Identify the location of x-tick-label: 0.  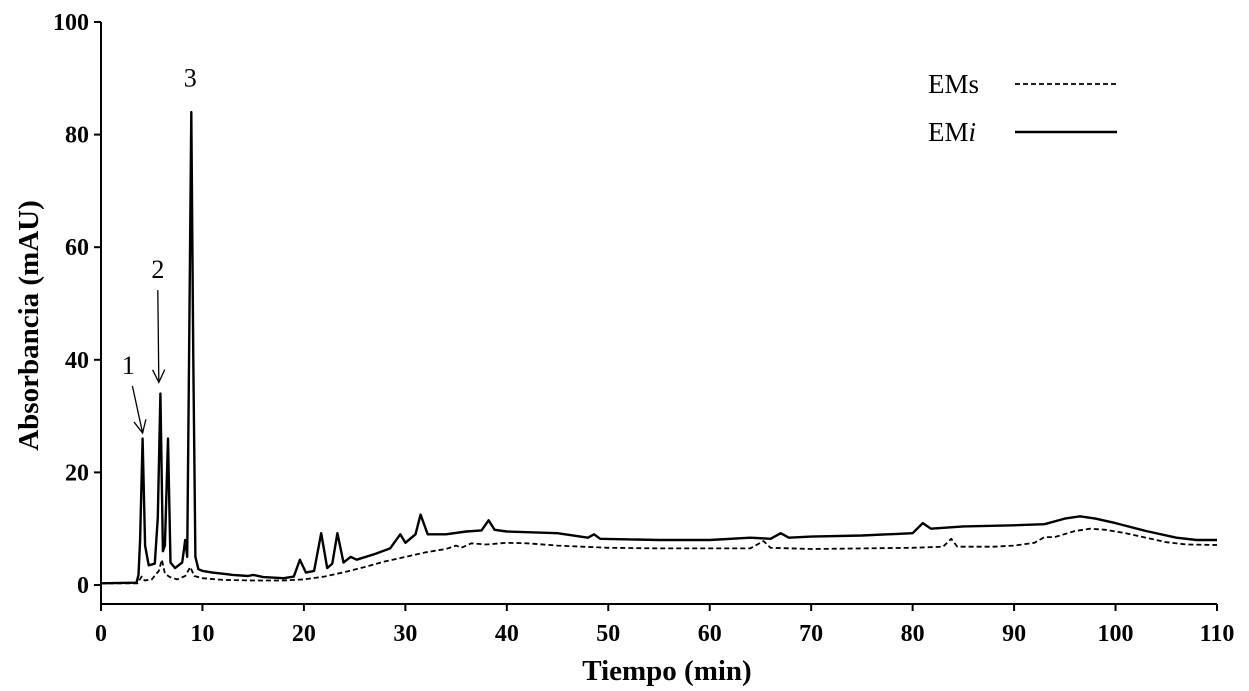
(101, 634).